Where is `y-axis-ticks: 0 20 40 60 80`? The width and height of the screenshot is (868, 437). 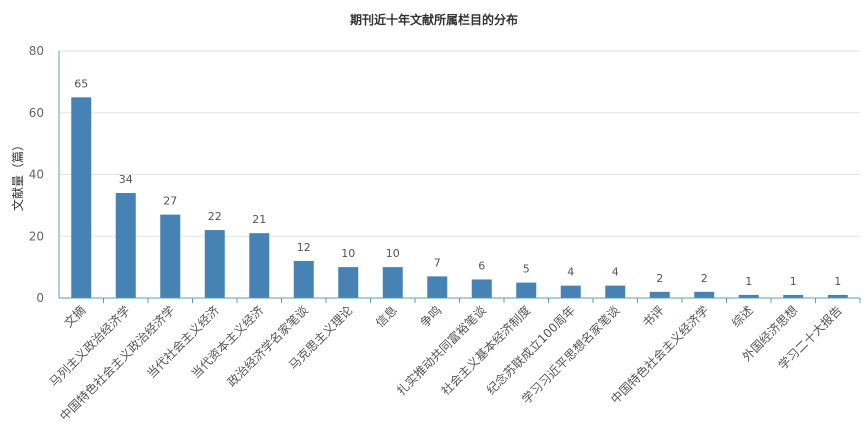
y-axis-ticks: 0 20 40 60 80 is located at coordinates (36, 174).